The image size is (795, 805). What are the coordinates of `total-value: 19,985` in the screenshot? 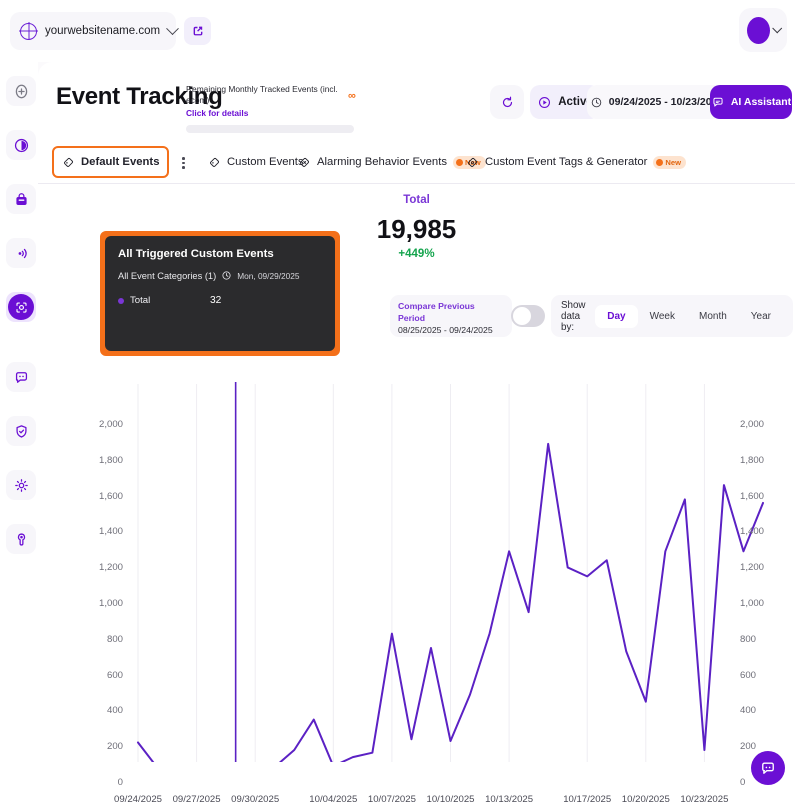 It's located at (416, 229).